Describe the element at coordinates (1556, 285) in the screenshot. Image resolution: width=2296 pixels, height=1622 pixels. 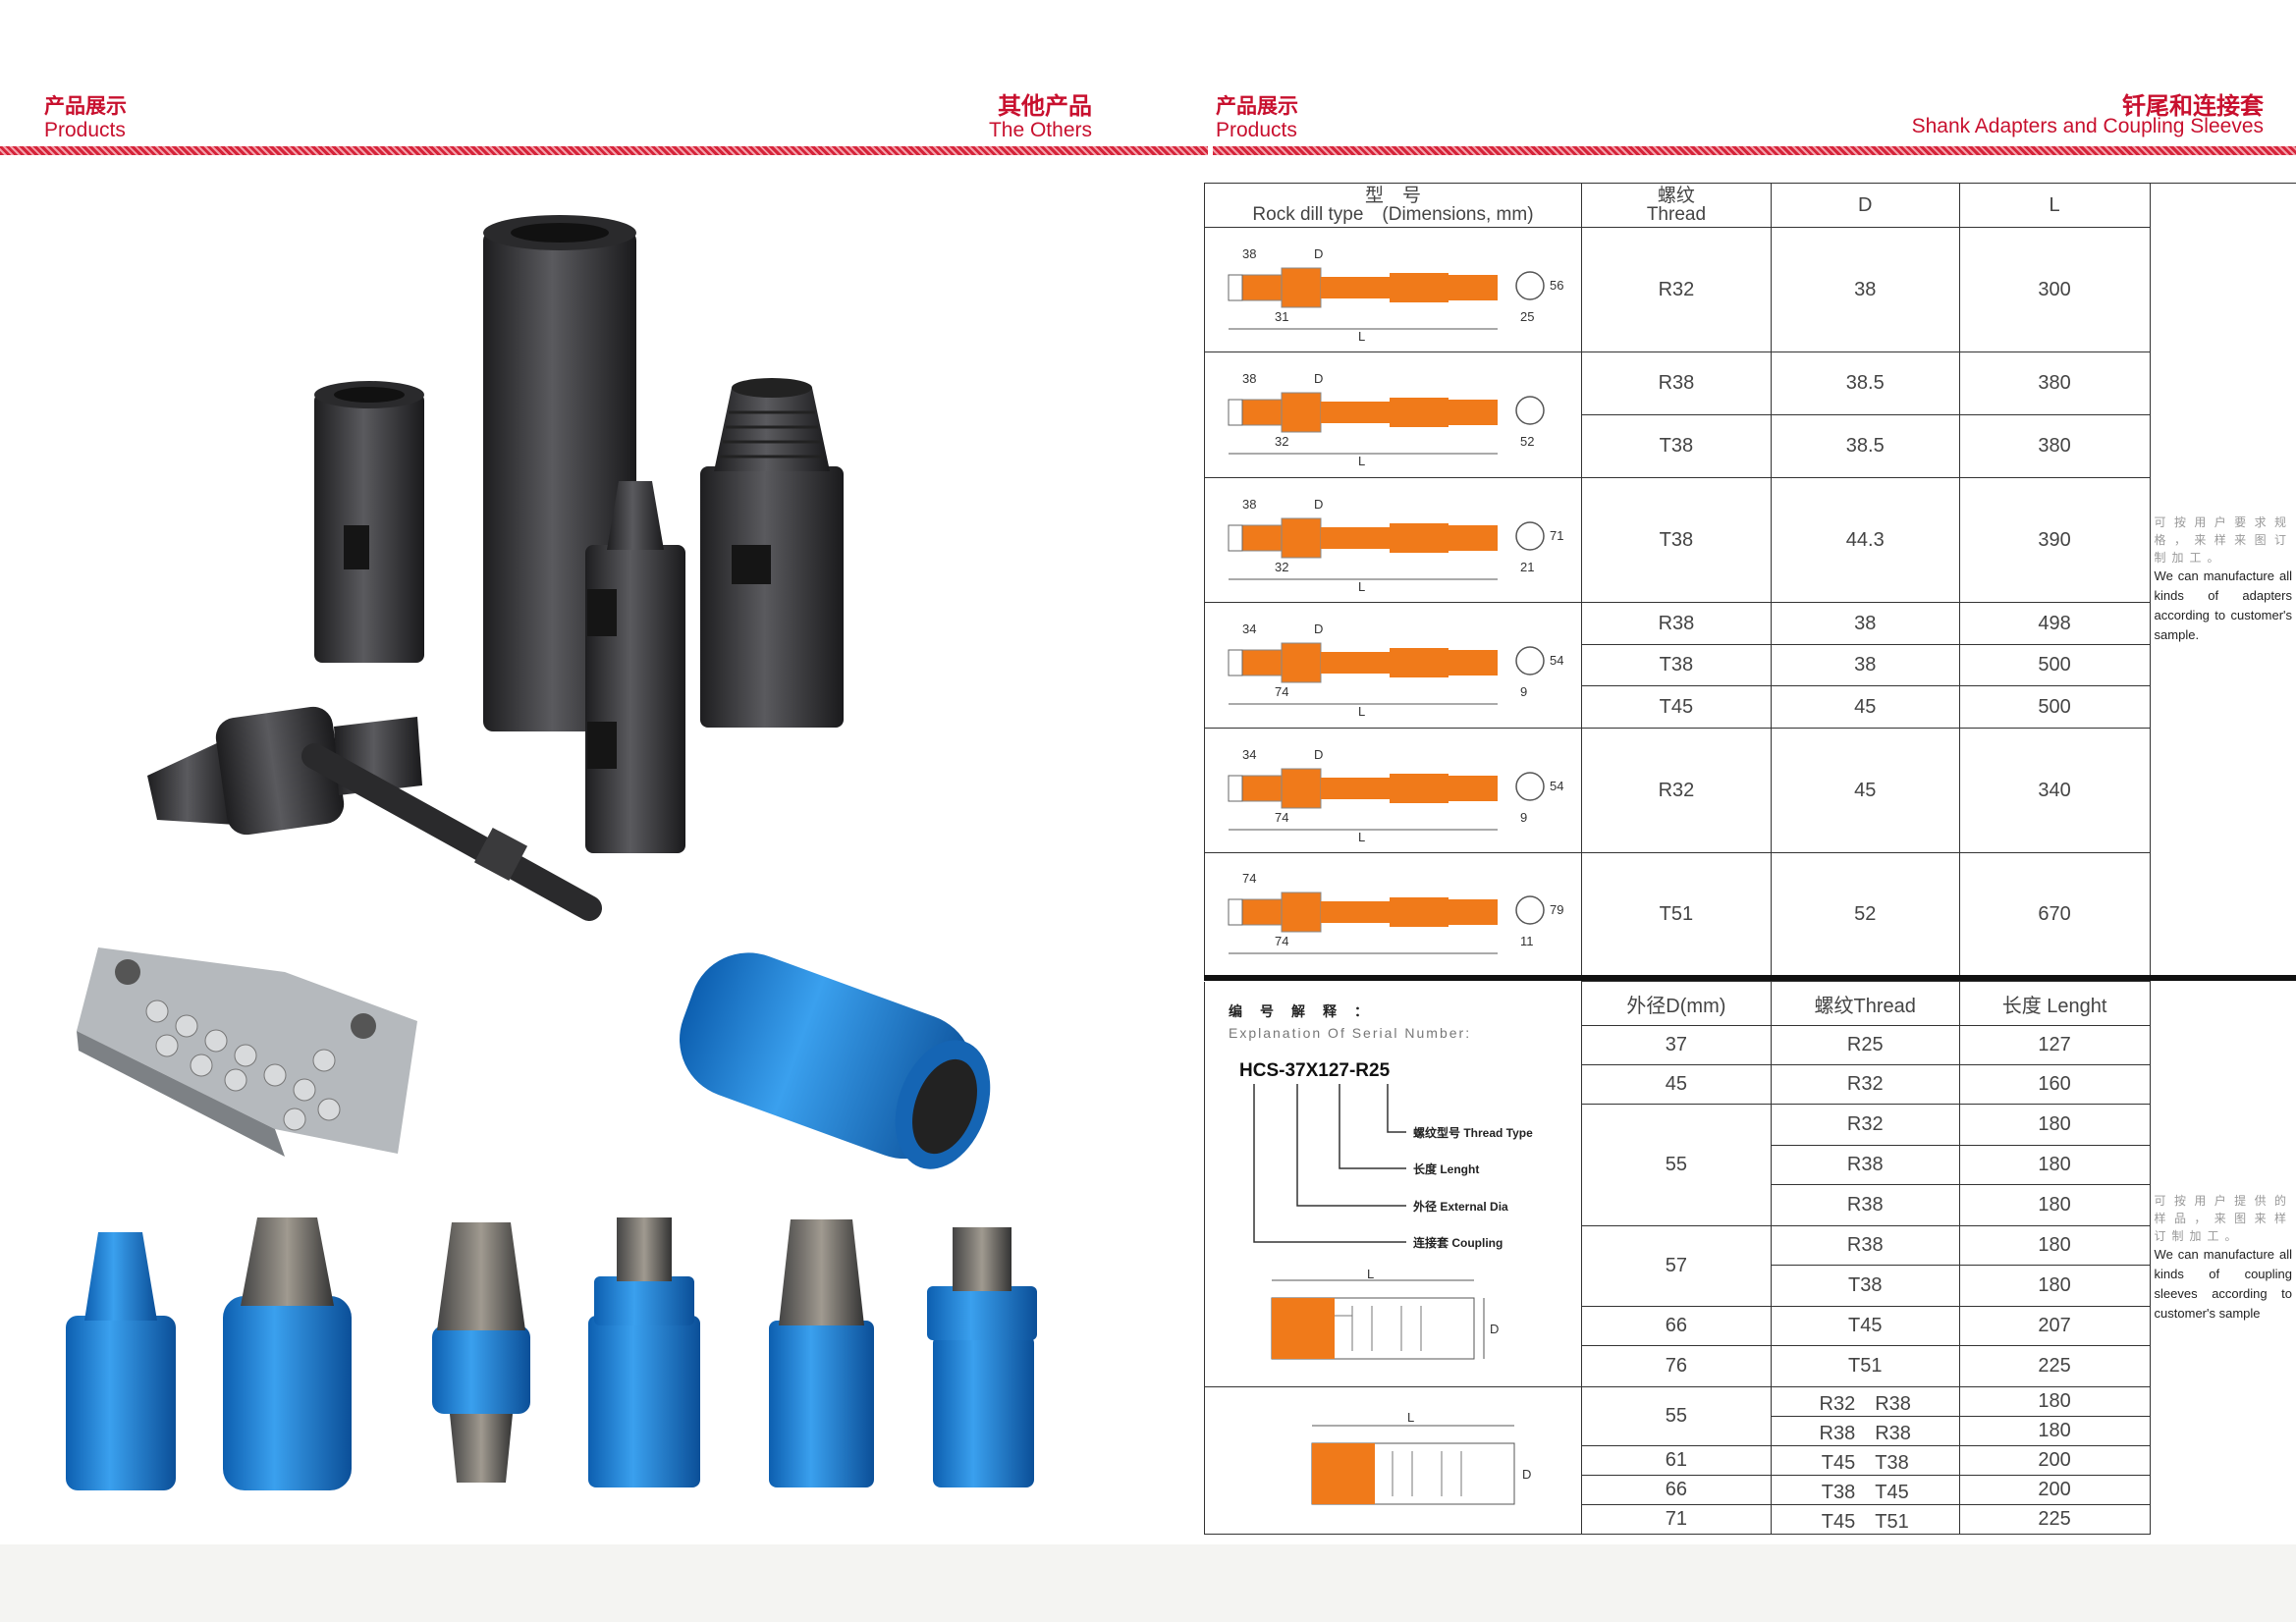
I see `dim-profile-side: 56` at that location.